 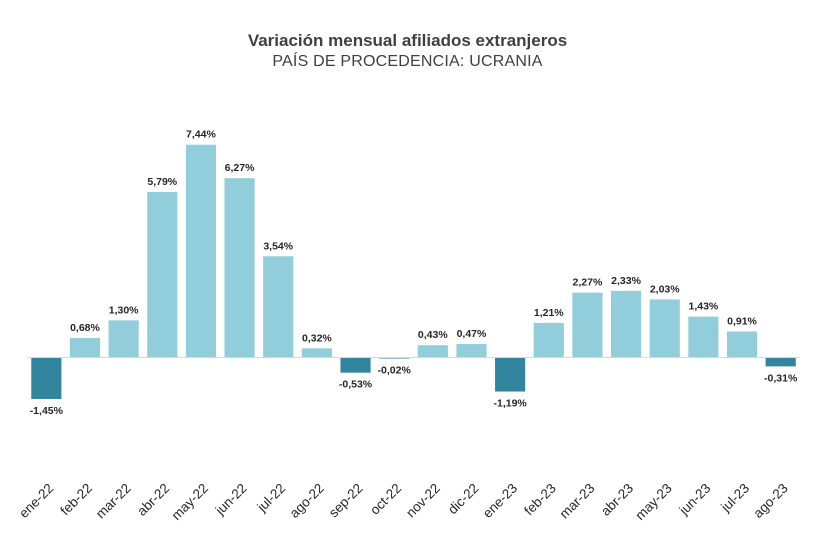 I want to click on x-tick-label-ago-23: ago-23, so click(x=770, y=501).